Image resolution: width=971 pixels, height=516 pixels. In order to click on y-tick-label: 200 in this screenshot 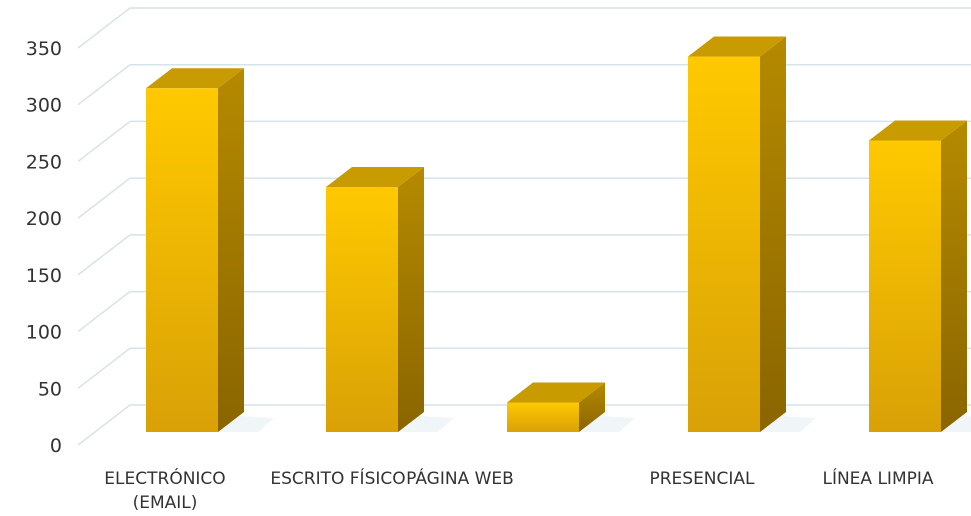, I will do `click(44, 219)`.